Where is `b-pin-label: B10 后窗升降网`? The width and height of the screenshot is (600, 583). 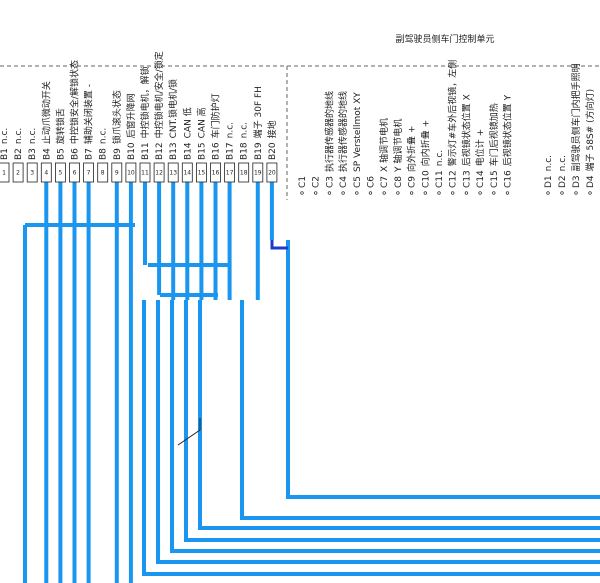 b-pin-label: B10 后窗升降网 is located at coordinates (130, 126).